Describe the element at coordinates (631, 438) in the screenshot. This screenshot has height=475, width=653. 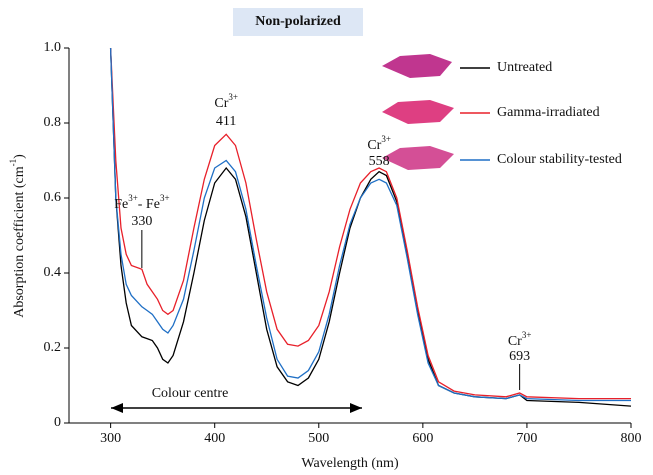
I see `x-tick-label: 800` at that location.